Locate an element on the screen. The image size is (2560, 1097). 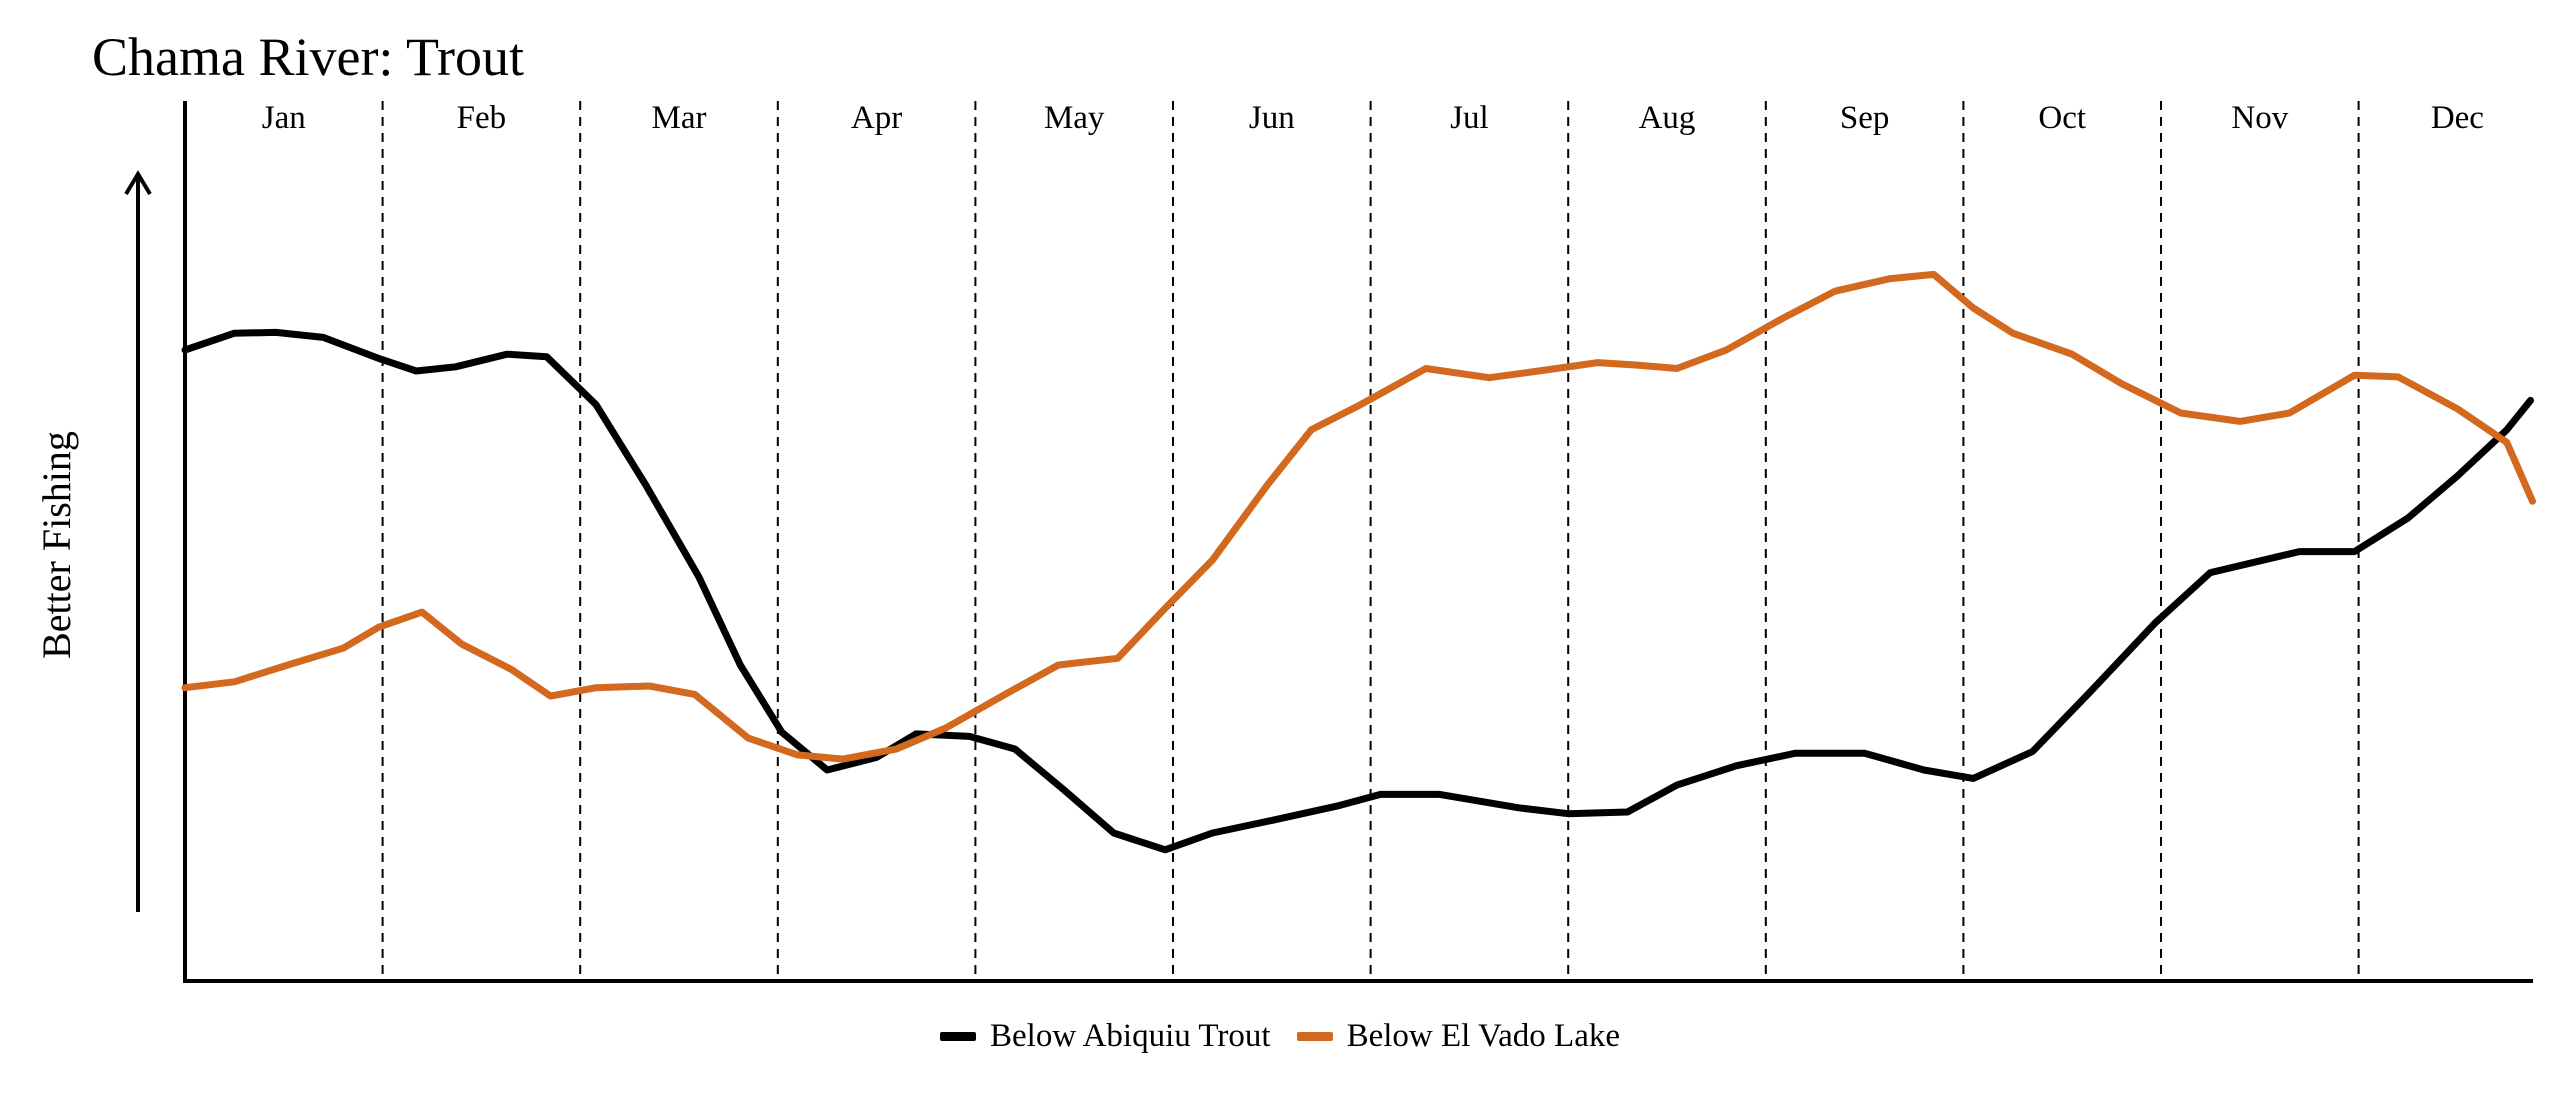
month-label-jul: Jul is located at coordinates (1469, 118).